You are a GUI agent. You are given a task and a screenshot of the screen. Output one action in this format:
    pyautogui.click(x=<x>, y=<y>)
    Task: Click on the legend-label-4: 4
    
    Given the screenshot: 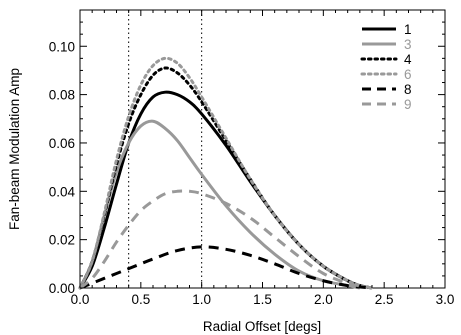 What is the action you would take?
    pyautogui.click(x=408, y=59)
    